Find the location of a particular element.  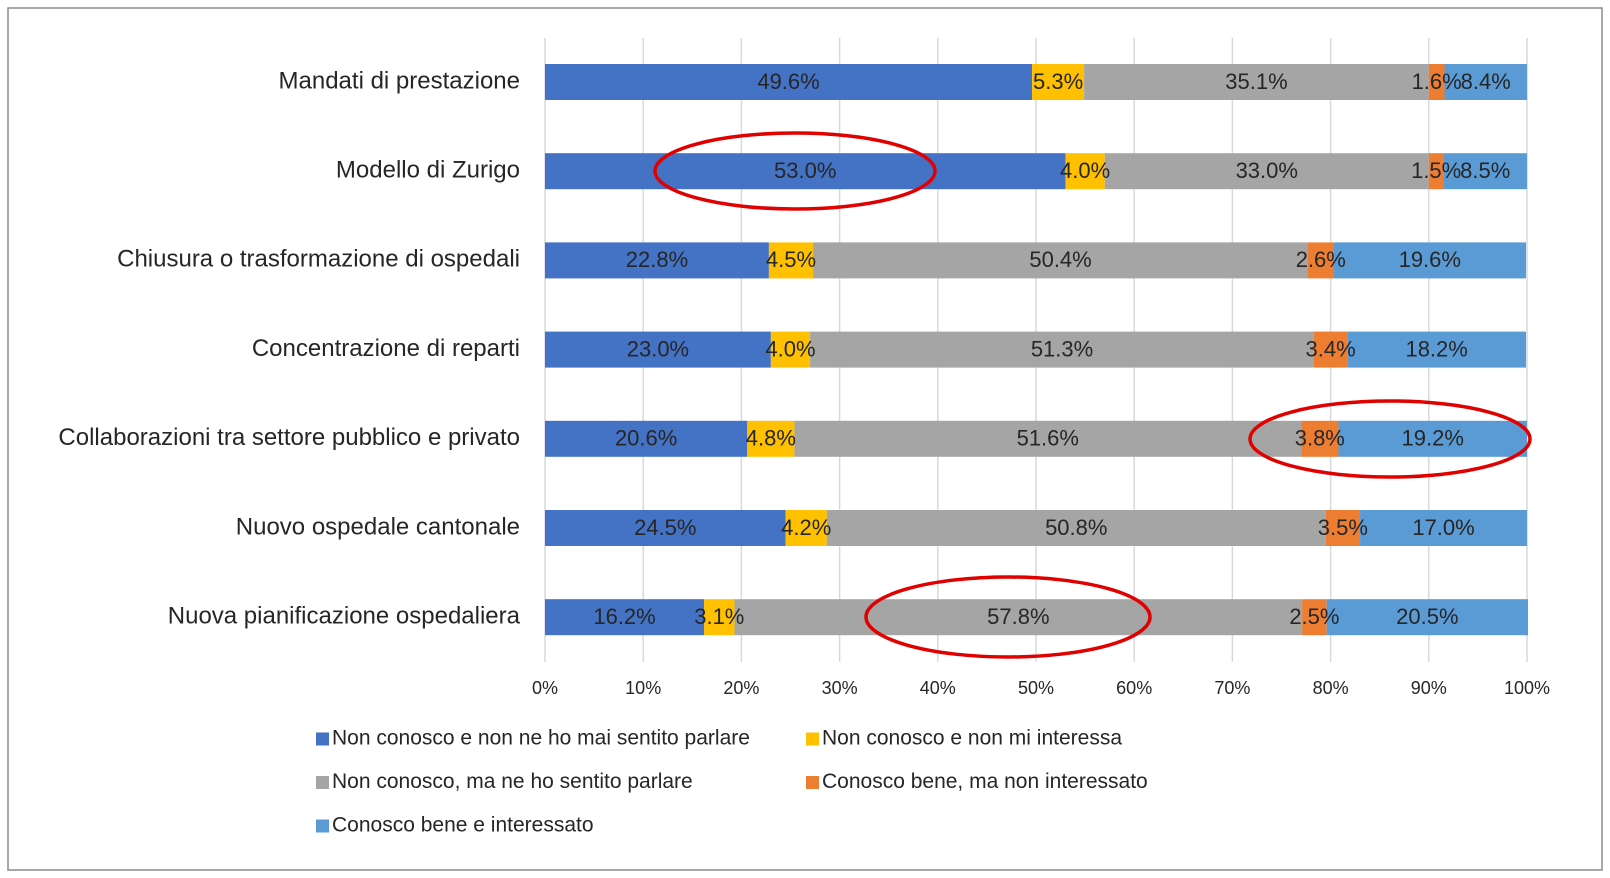

x-tick-label: 0% is located at coordinates (545, 688).